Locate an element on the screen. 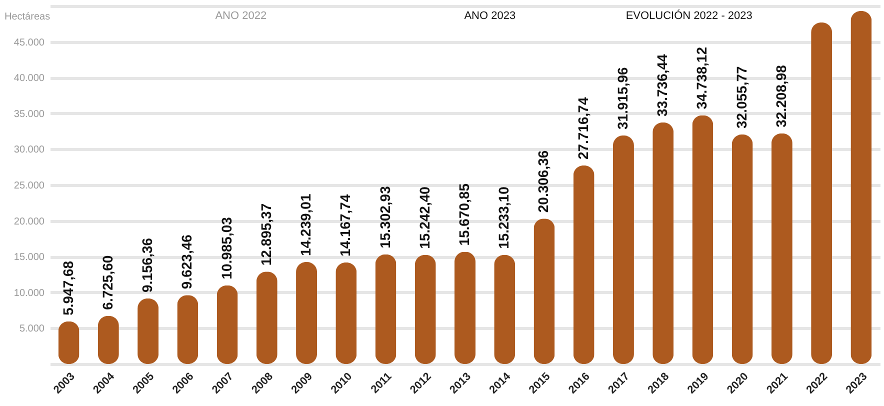 The image size is (884, 406). data-label: 14.167,74 is located at coordinates (345, 225).